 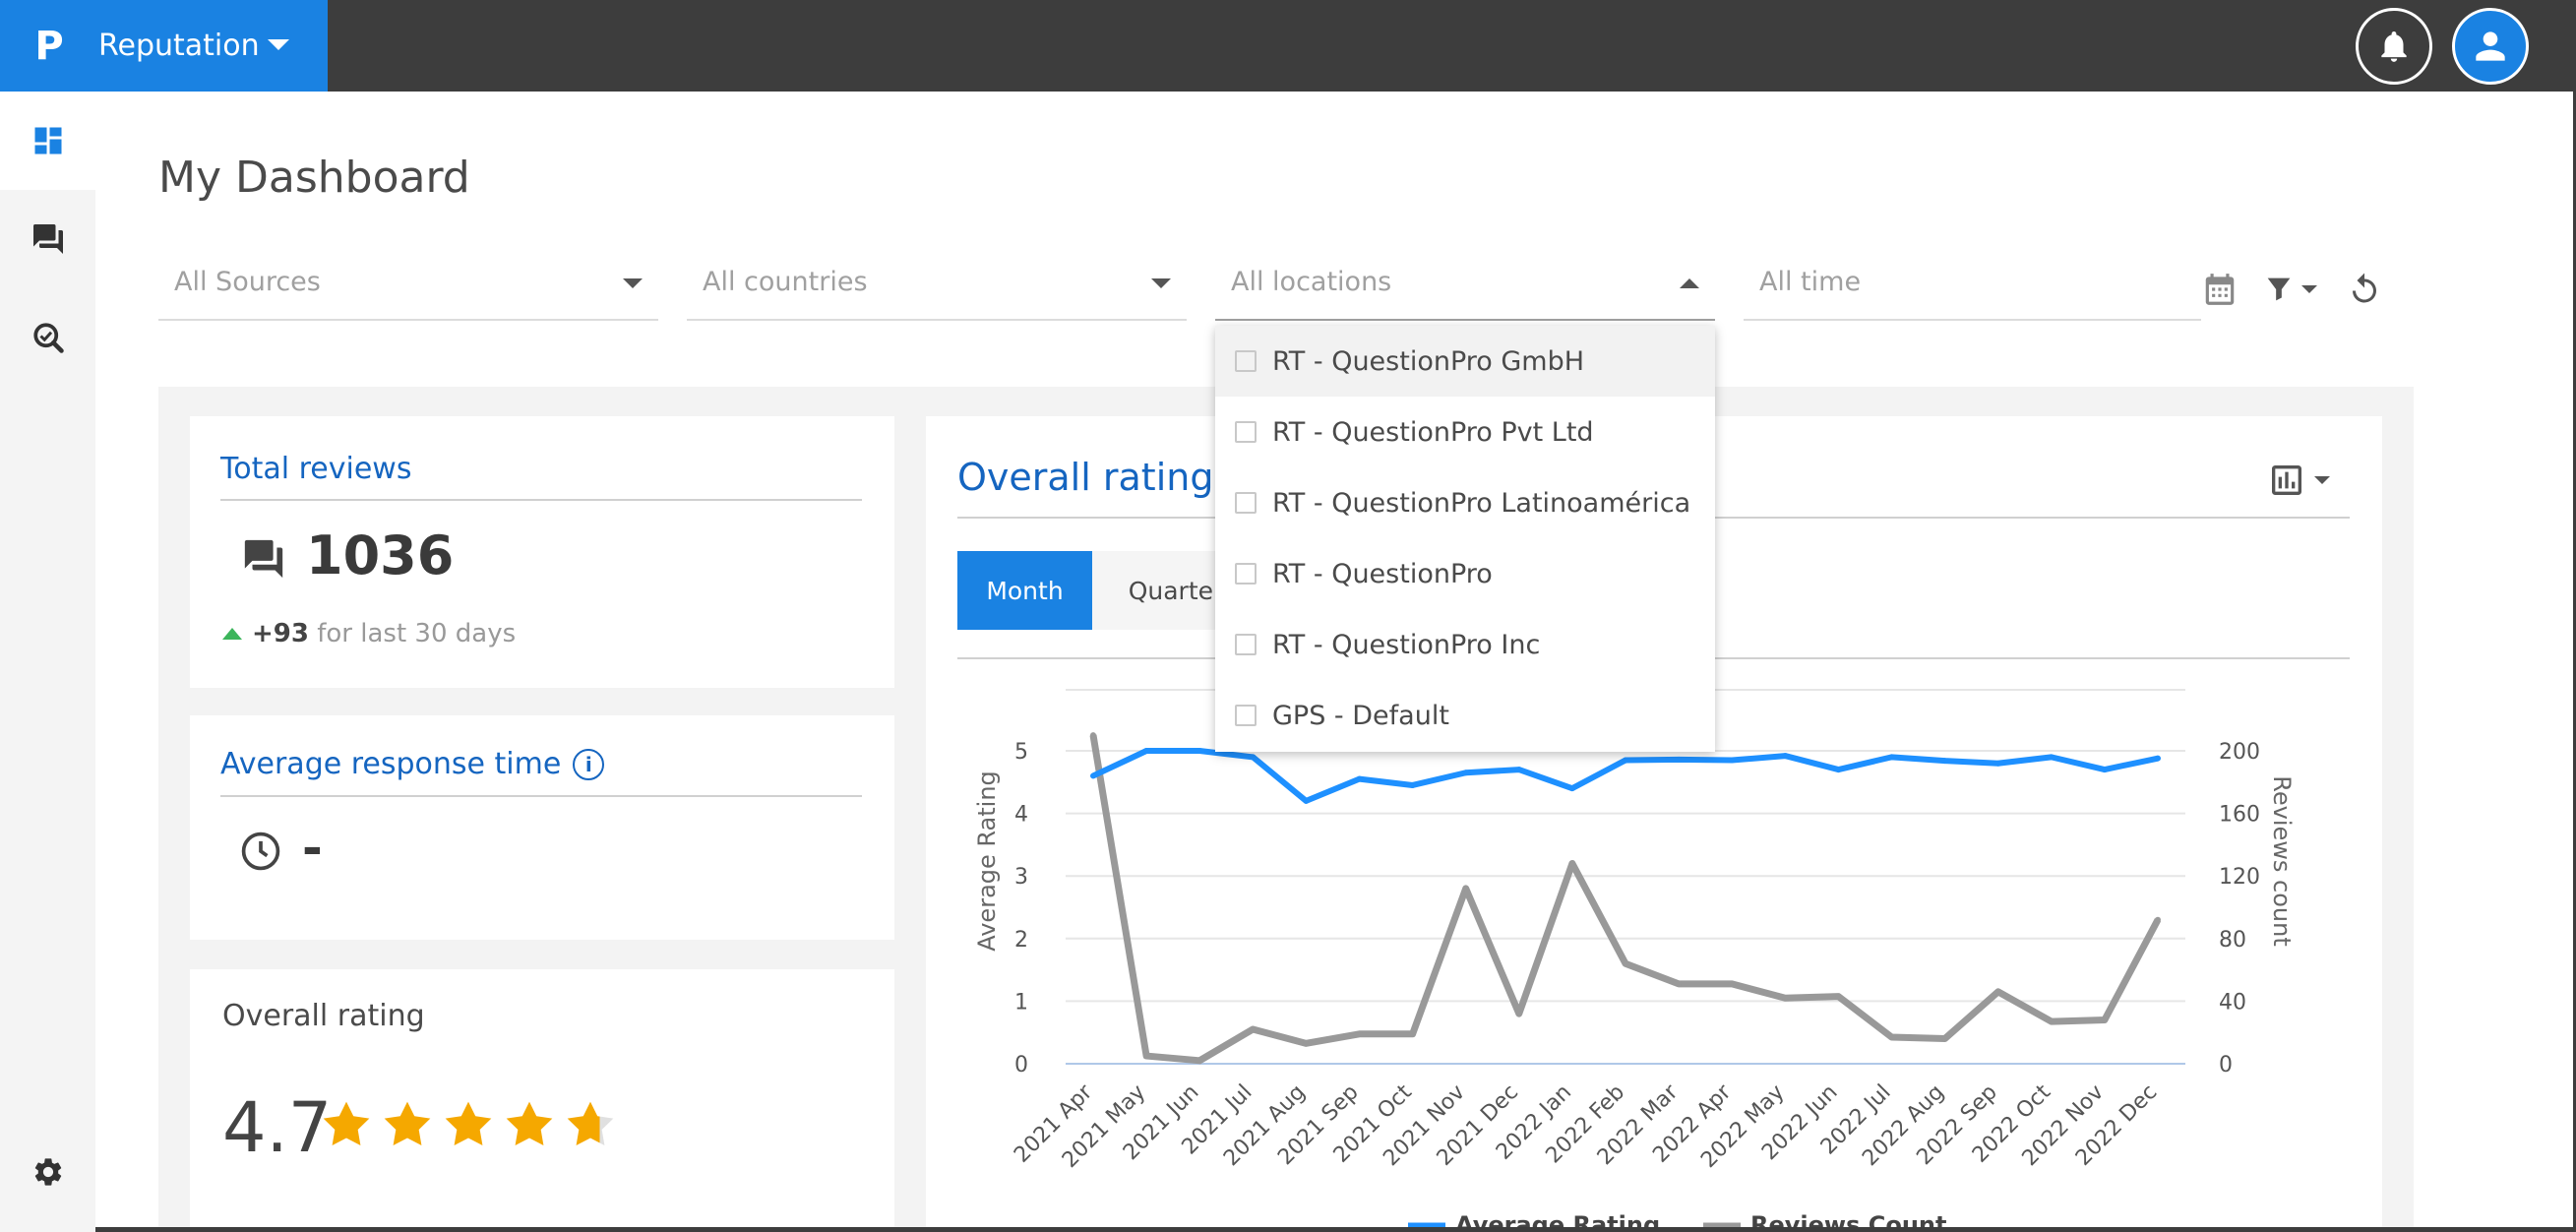 I want to click on calendar-button, so click(x=2219, y=289).